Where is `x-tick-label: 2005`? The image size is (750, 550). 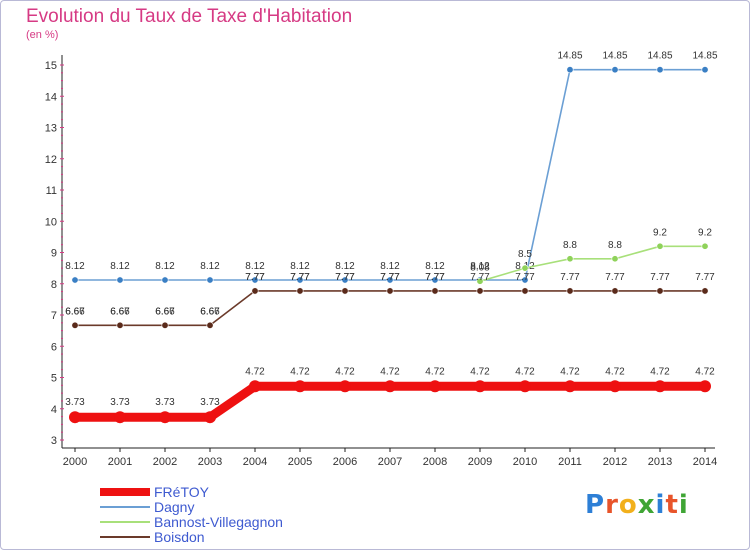 x-tick-label: 2005 is located at coordinates (300, 462).